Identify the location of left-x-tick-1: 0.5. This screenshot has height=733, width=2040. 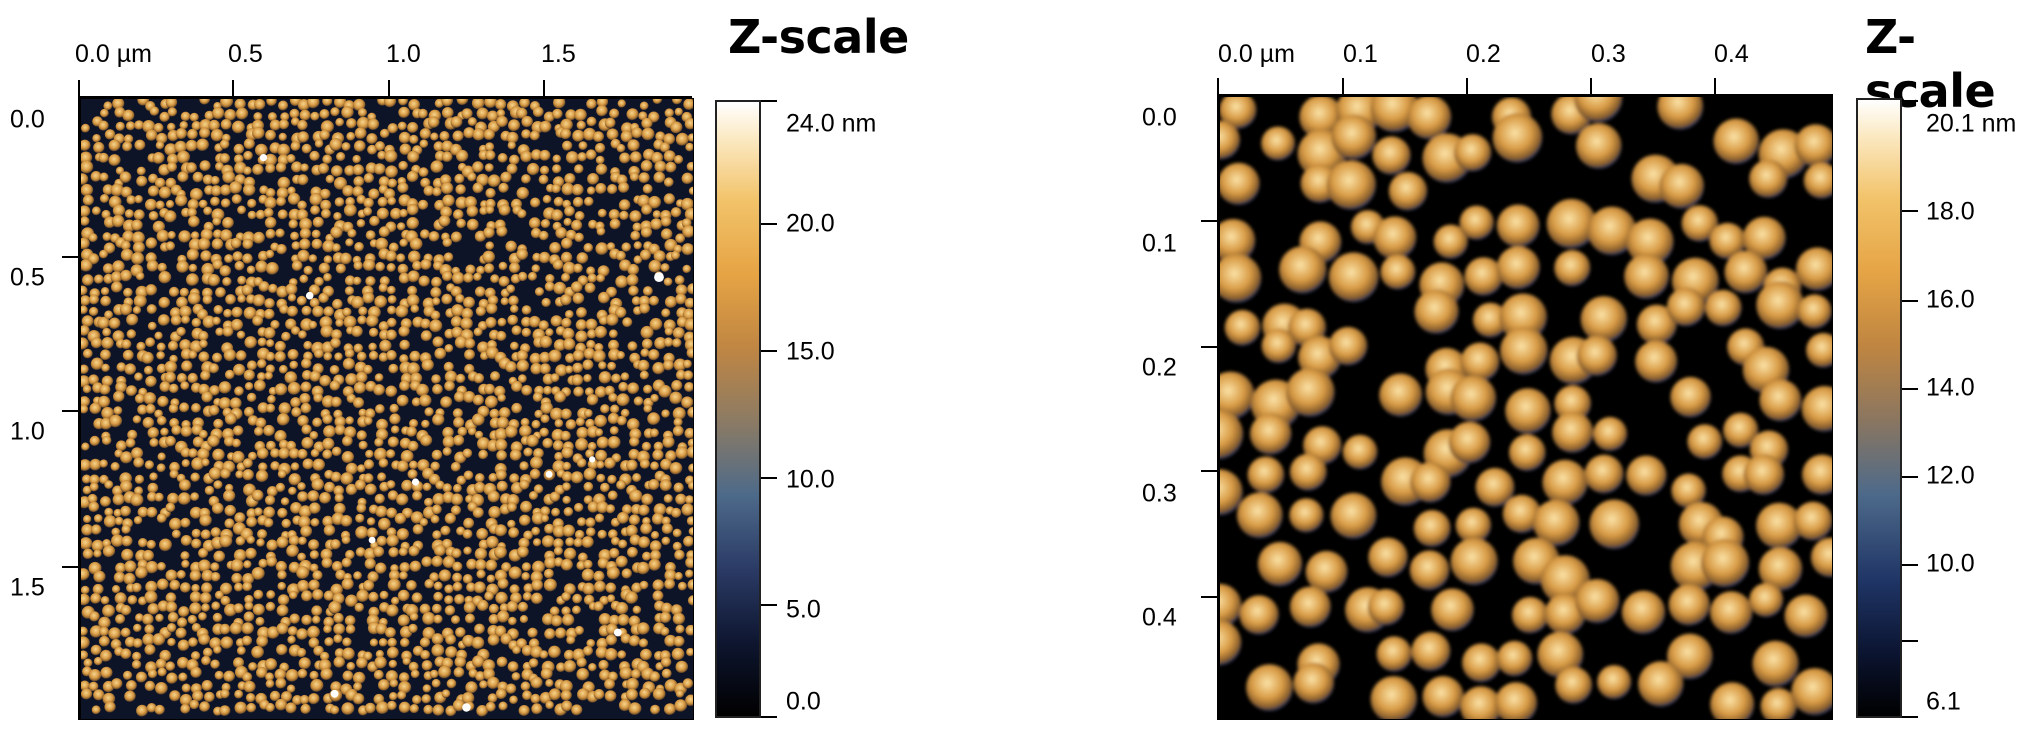
(245, 54).